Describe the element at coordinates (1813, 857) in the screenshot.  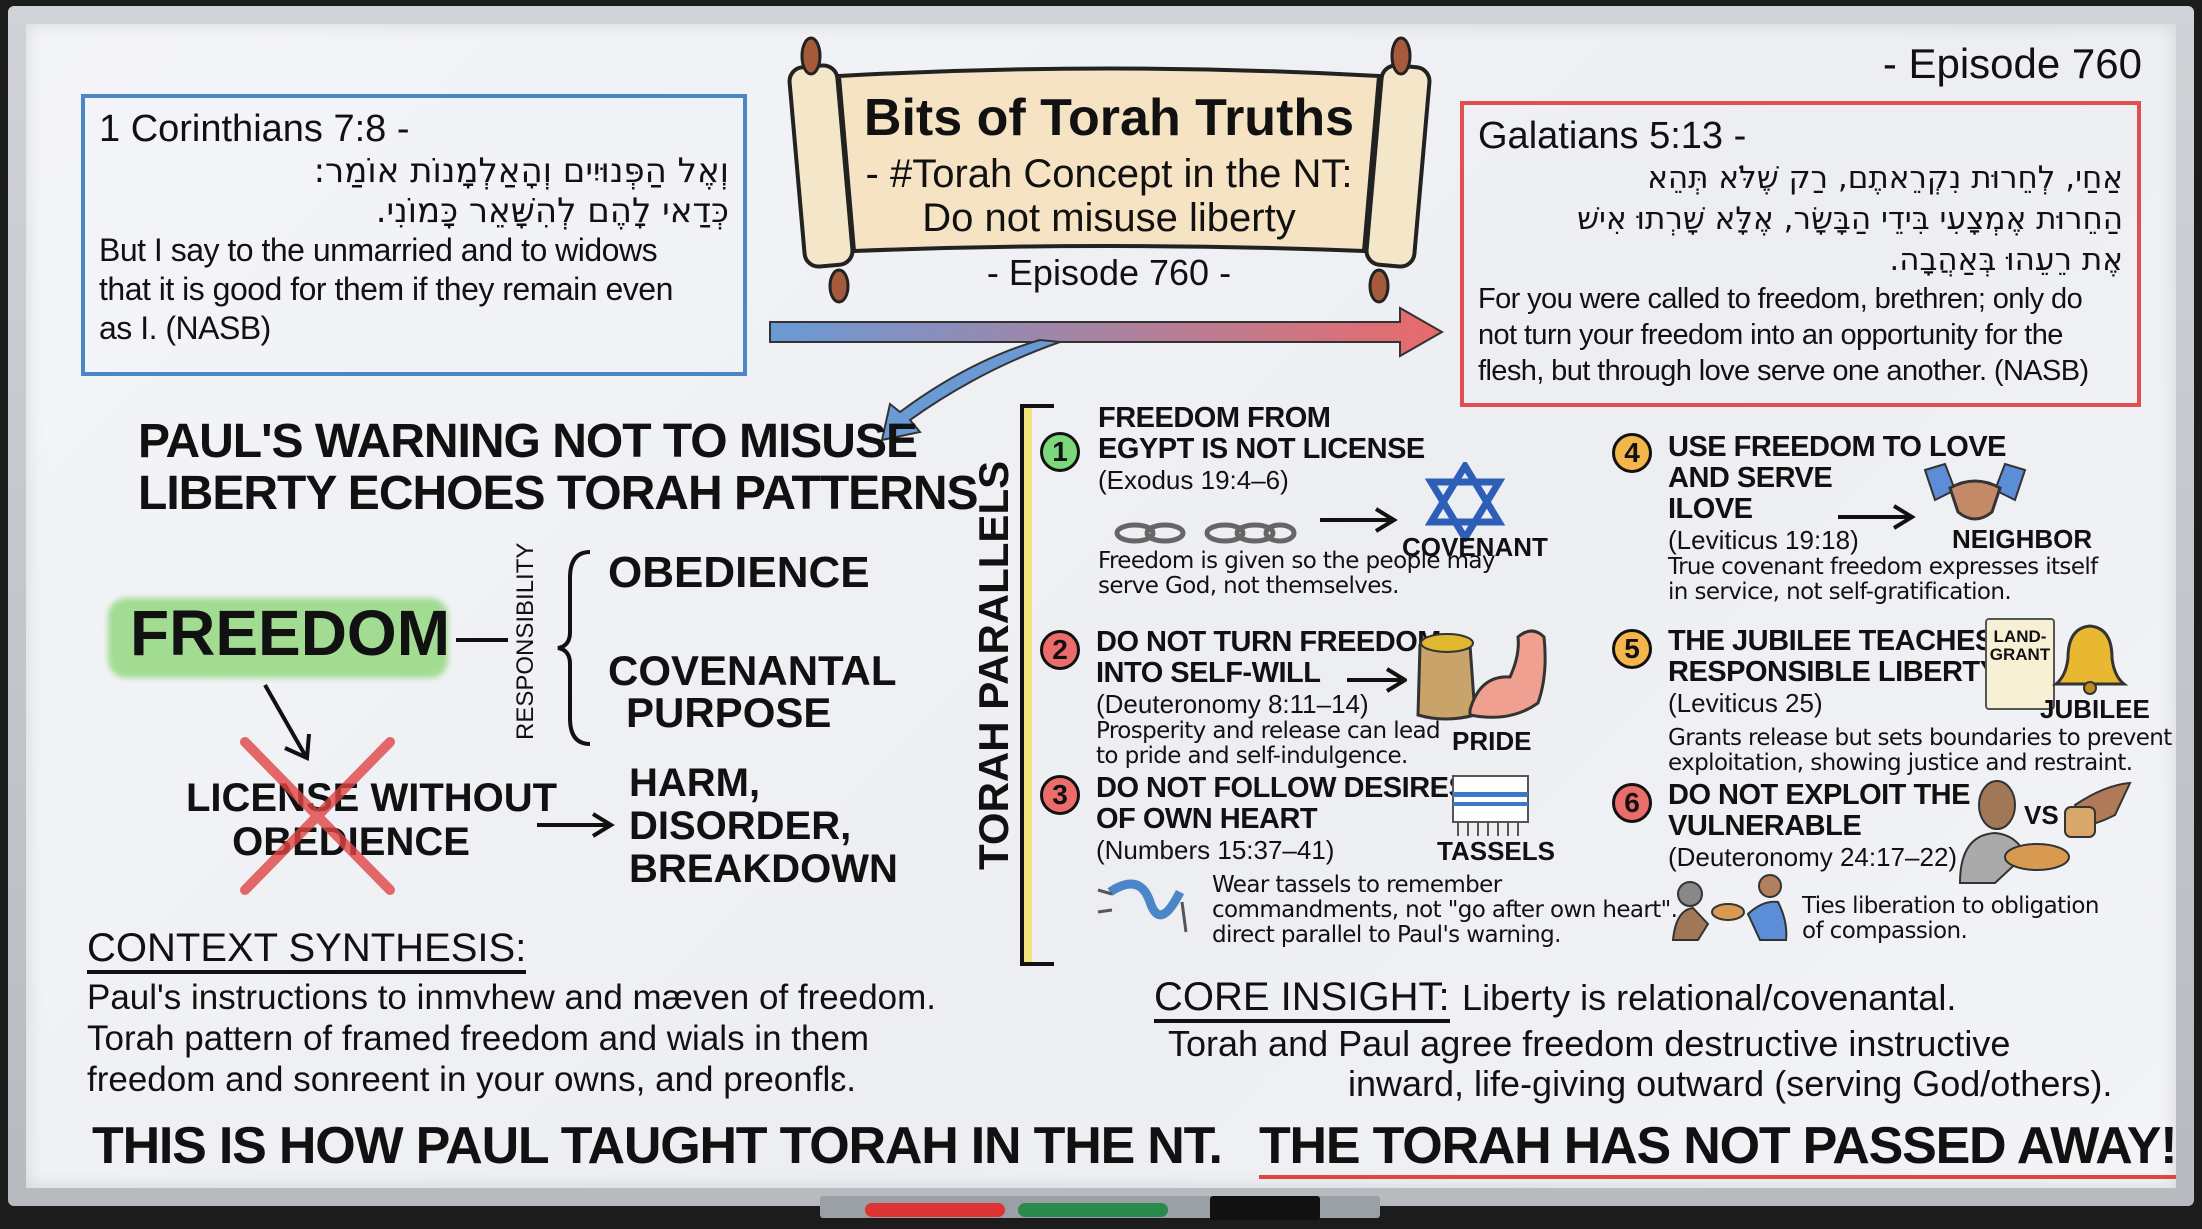
I see `item-reference: (Deuteronomy 24:17–22)` at that location.